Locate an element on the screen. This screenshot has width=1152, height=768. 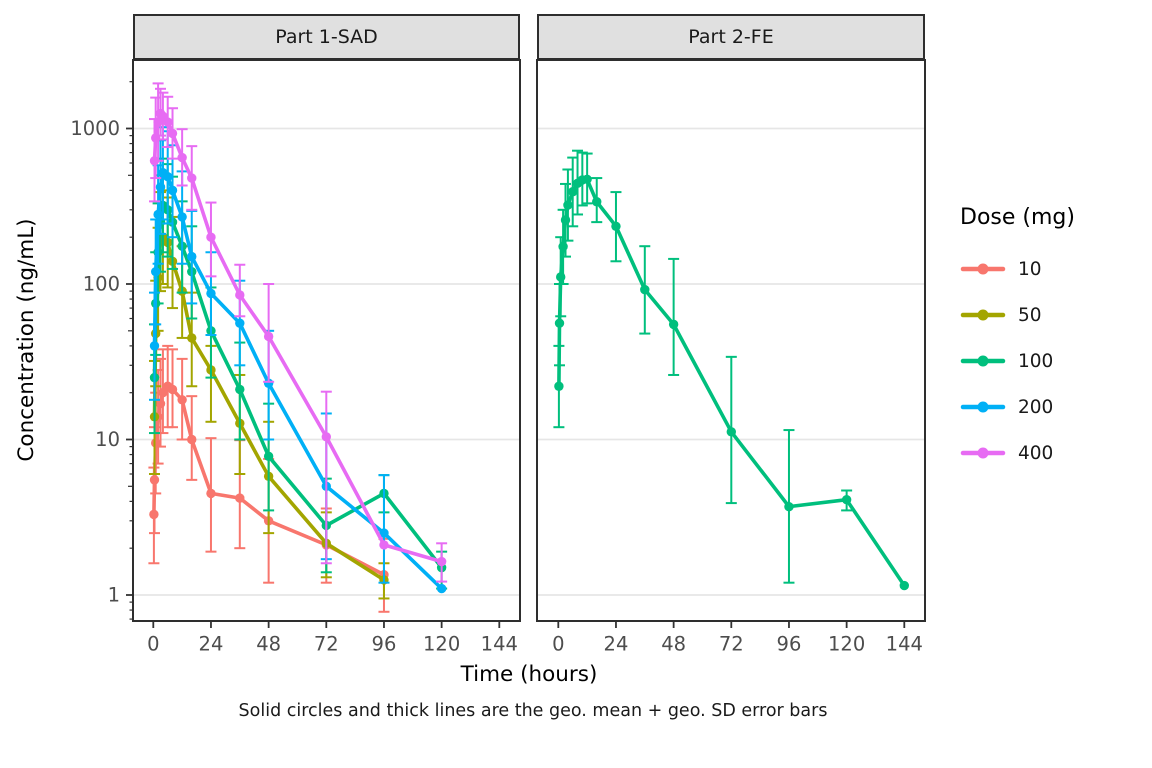
y-axis-title: Concentration (ng/mL) is located at coordinates (26, 340).